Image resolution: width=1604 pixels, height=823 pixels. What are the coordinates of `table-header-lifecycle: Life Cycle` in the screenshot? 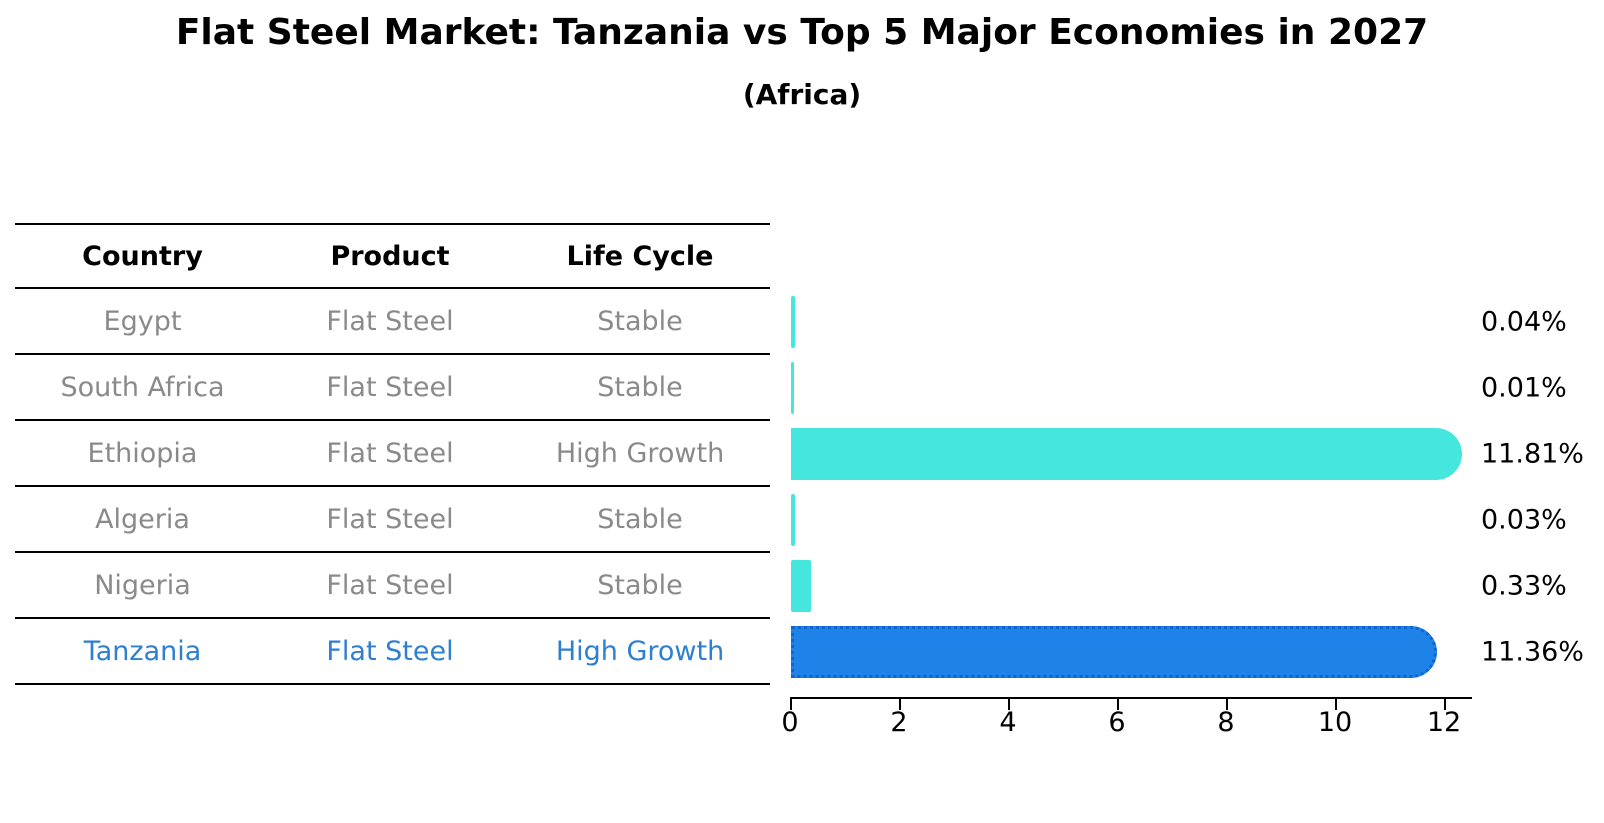 It's located at (640, 256).